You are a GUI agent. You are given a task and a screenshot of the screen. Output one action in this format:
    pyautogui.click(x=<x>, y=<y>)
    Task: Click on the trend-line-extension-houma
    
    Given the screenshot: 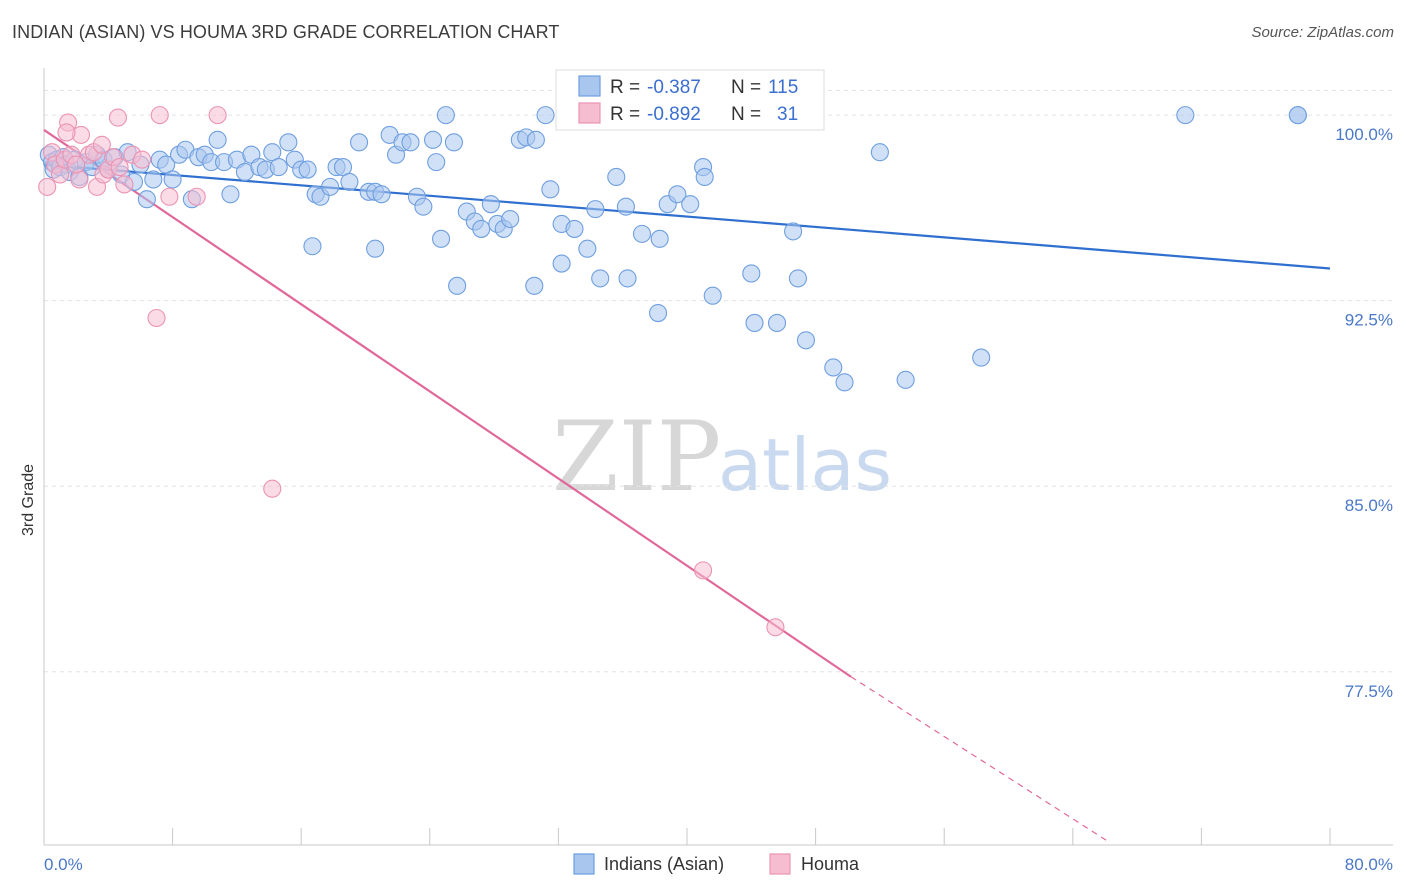 What is the action you would take?
    pyautogui.click(x=980, y=760)
    